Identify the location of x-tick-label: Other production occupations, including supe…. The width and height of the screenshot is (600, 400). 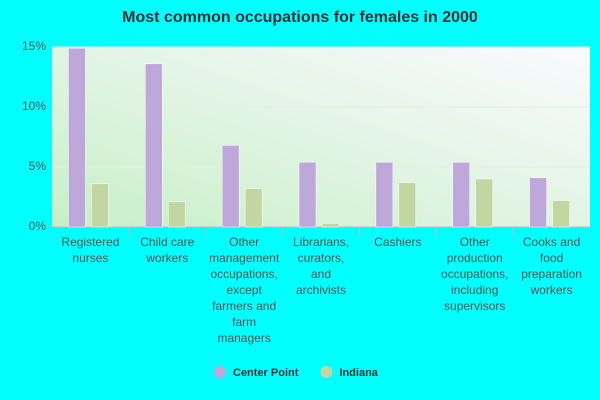
(474, 274).